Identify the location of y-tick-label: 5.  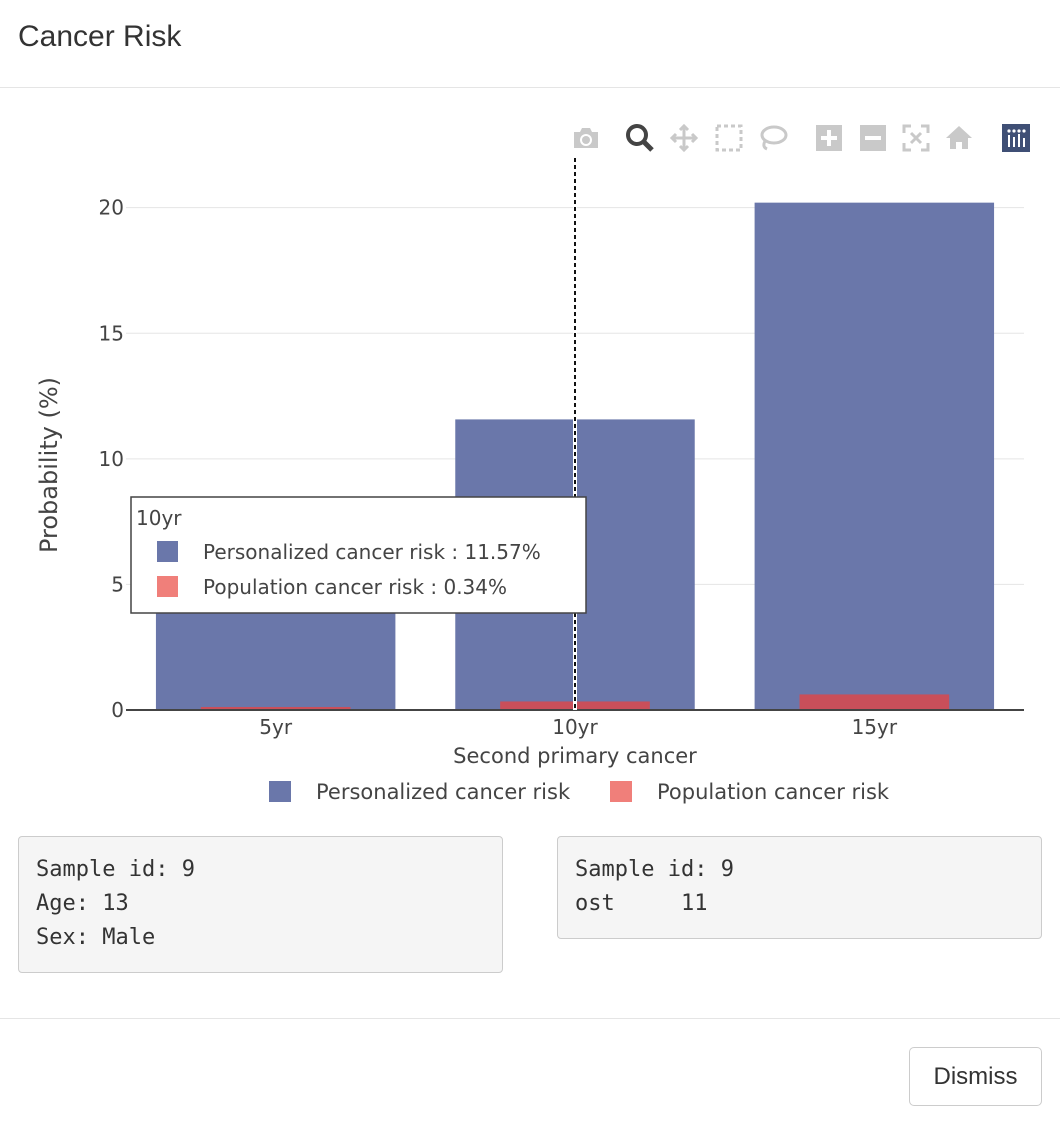
(117, 584).